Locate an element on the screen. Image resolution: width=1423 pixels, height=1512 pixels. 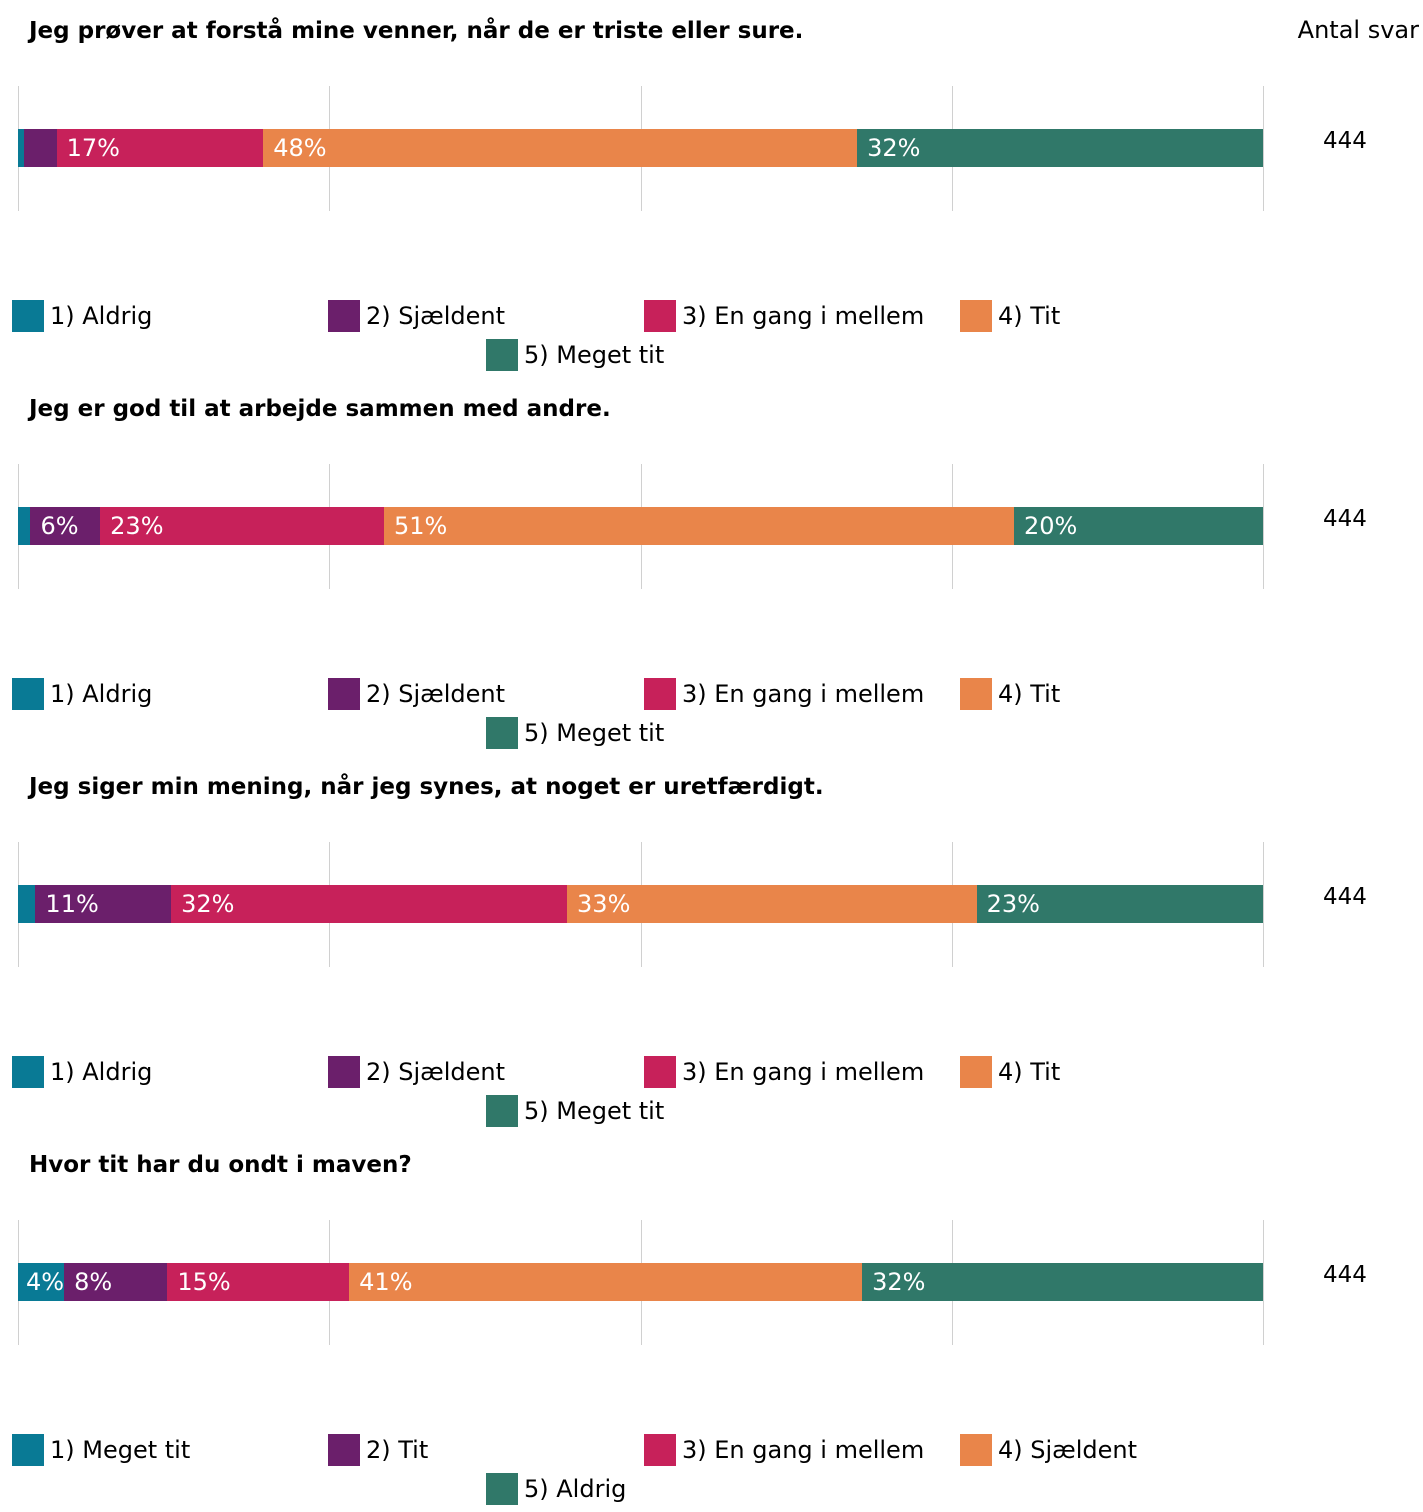
stacked-bar: 6% 23% 51% 20% is located at coordinates (640, 526).